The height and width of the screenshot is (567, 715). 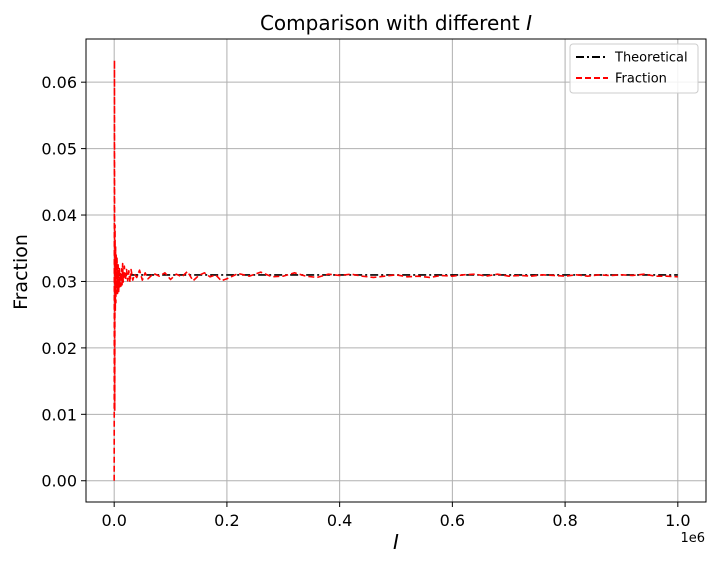 I want to click on y-tick-label: 0.02, so click(x=59, y=348).